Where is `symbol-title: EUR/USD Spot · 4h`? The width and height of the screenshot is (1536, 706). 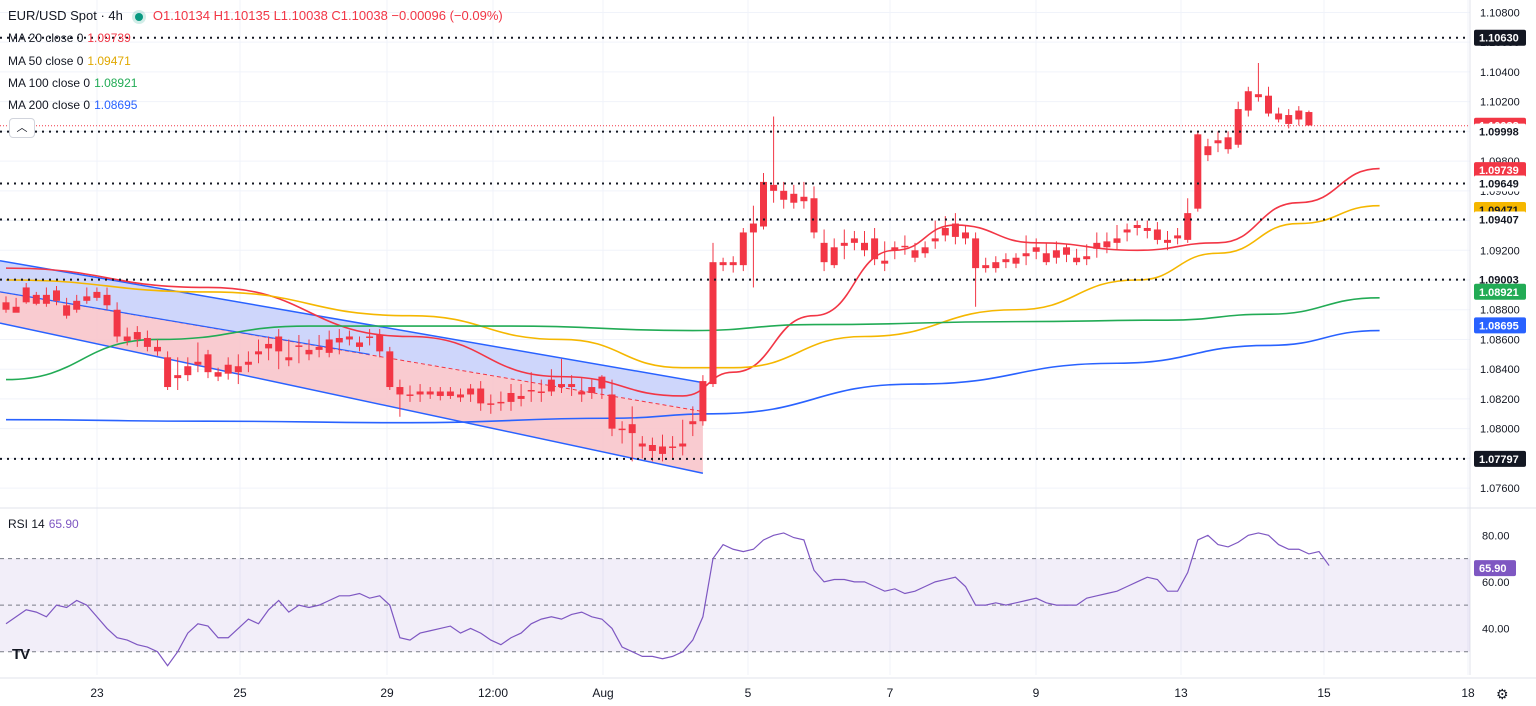 symbol-title: EUR/USD Spot · 4h is located at coordinates (65, 15).